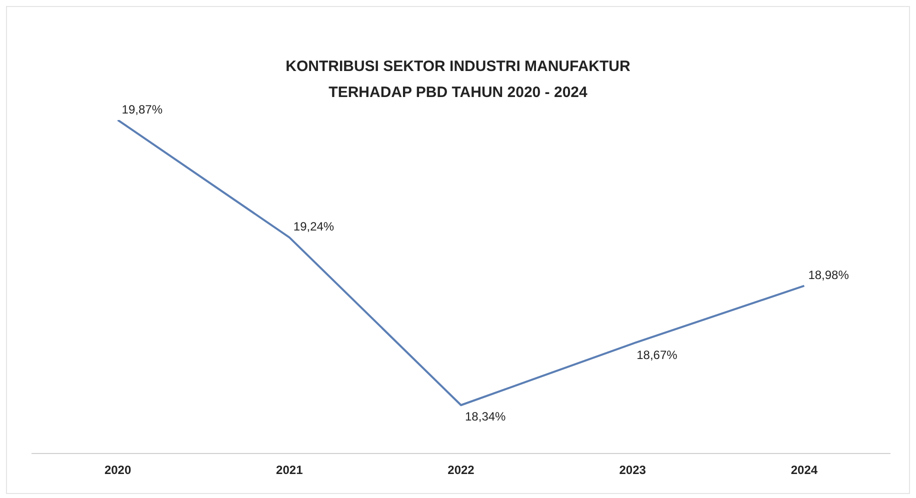 This screenshot has height=498, width=916. I want to click on chart-title: KONTRIBUSI SEKTOR INDUSTRI MANUFAKTUR TERHADAP PBD TAHUN 2020 - 2024, so click(458, 79).